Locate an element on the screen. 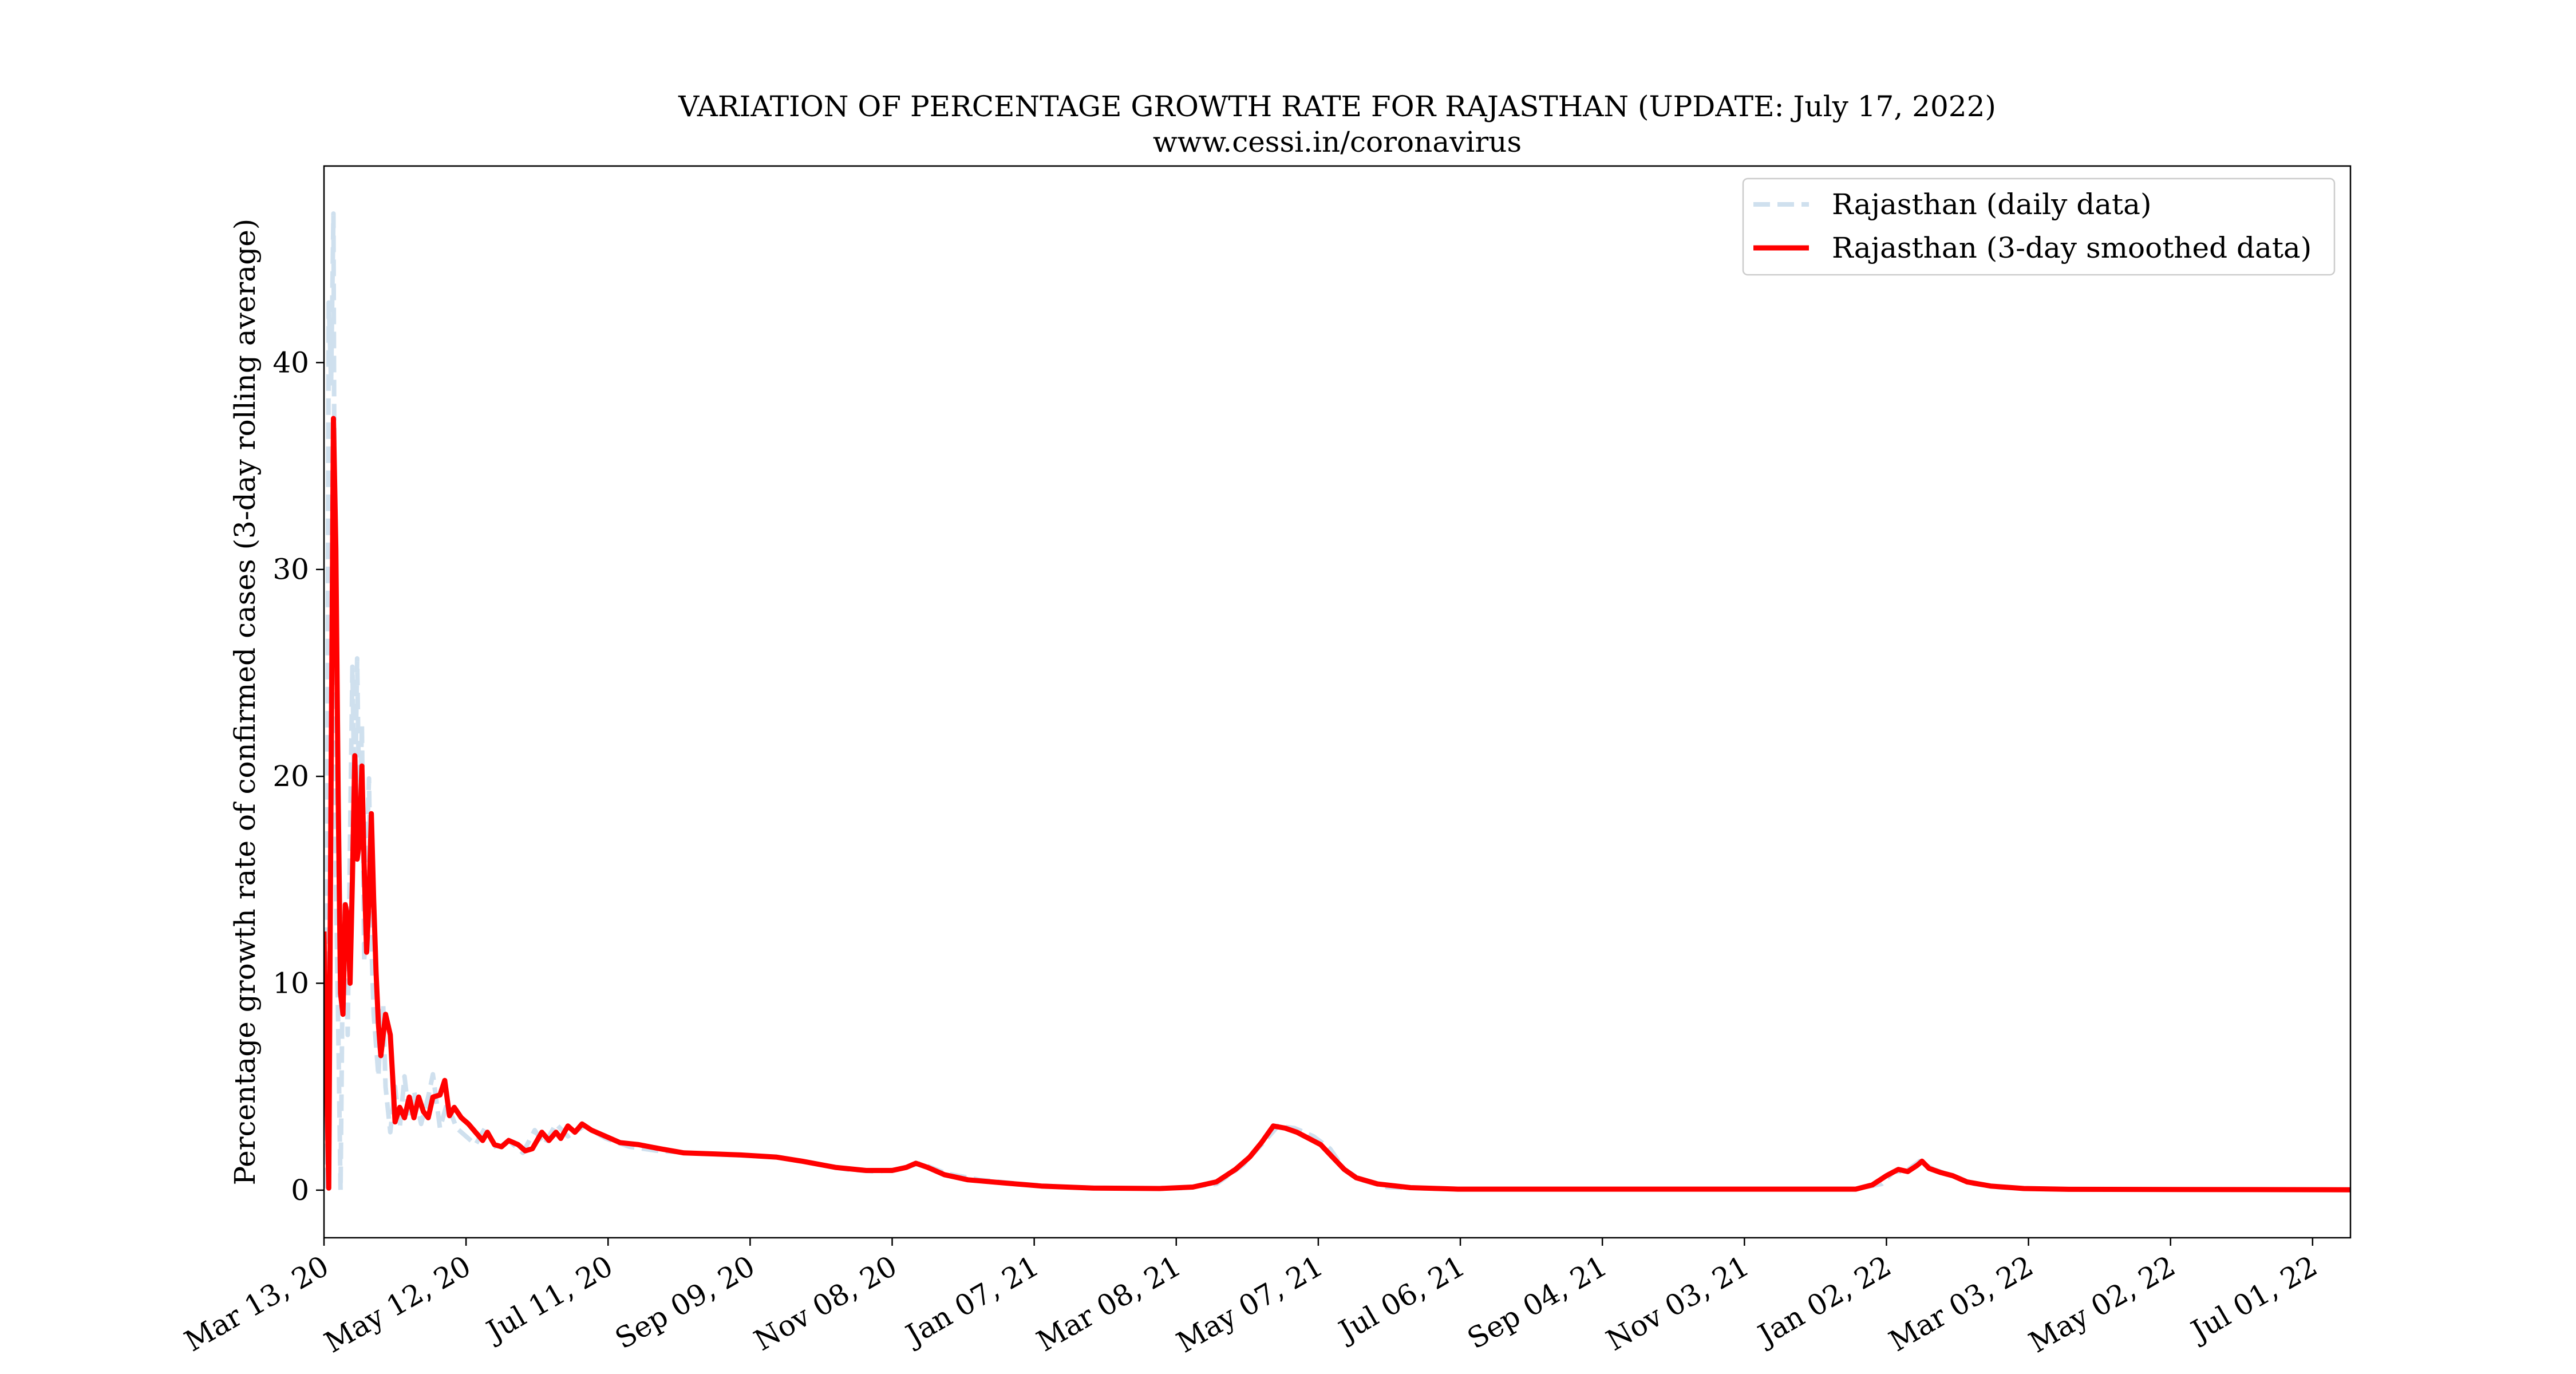 The width and height of the screenshot is (2576, 1374). y-tick-label: 10 is located at coordinates (290, 983).